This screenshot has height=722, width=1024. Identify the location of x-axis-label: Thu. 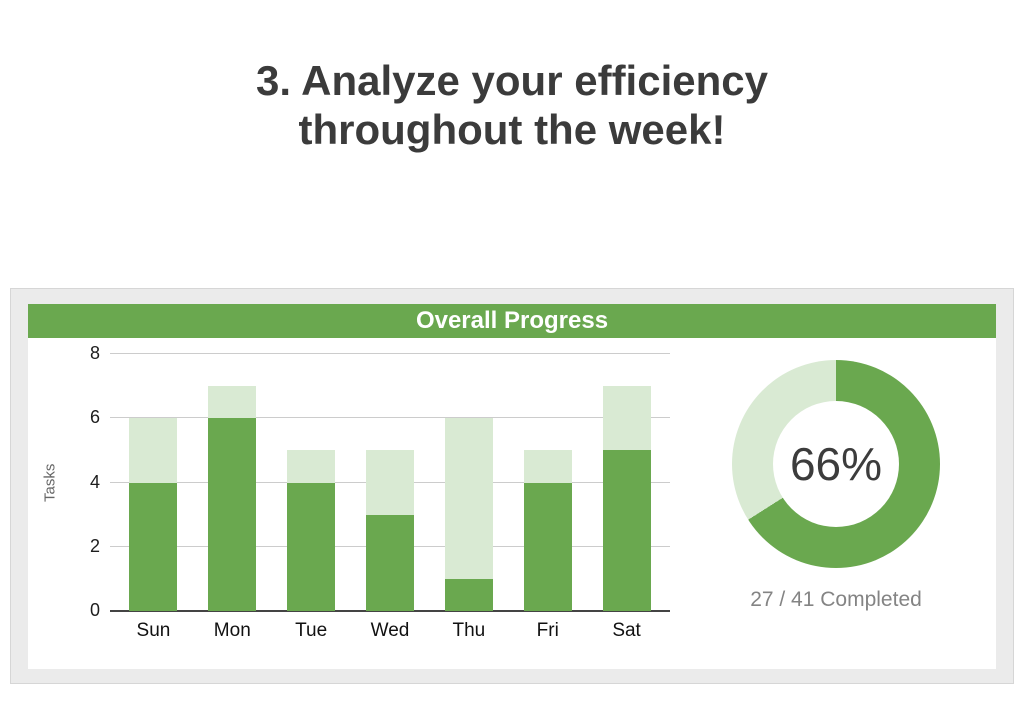
(469, 630).